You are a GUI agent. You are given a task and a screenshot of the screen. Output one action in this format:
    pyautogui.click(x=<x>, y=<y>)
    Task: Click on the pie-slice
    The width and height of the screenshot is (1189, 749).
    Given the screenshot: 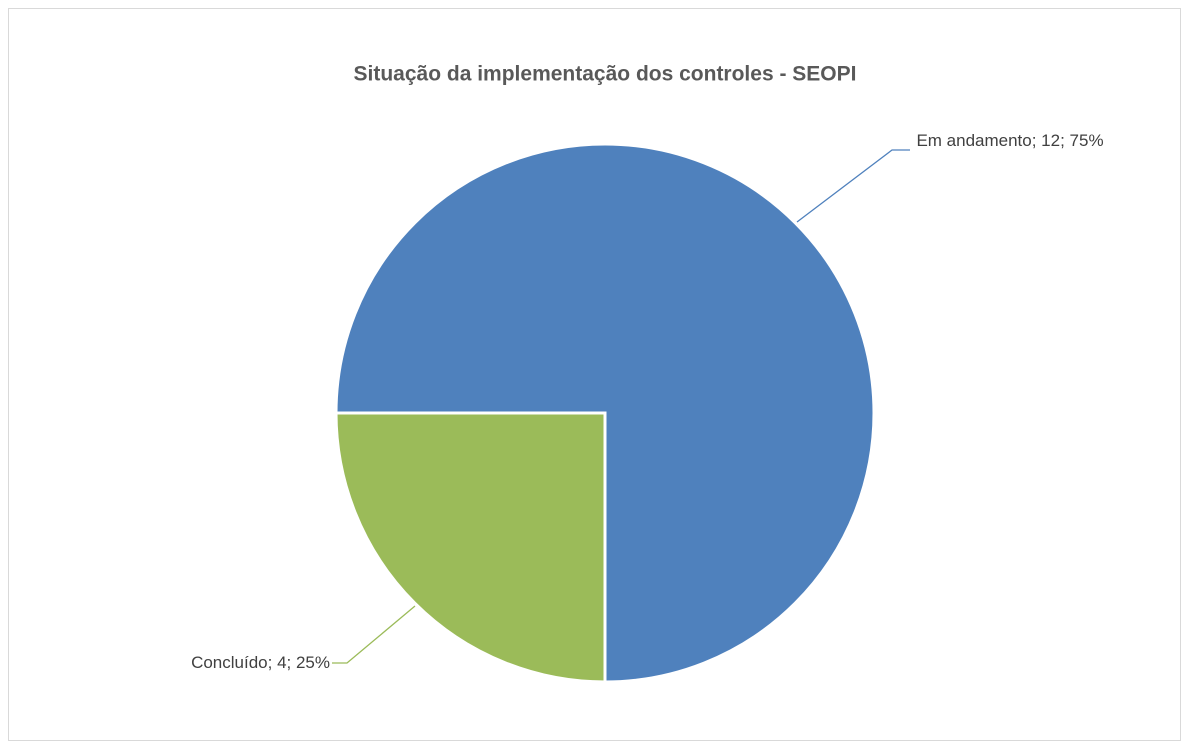 What is the action you would take?
    pyautogui.click(x=470, y=547)
    